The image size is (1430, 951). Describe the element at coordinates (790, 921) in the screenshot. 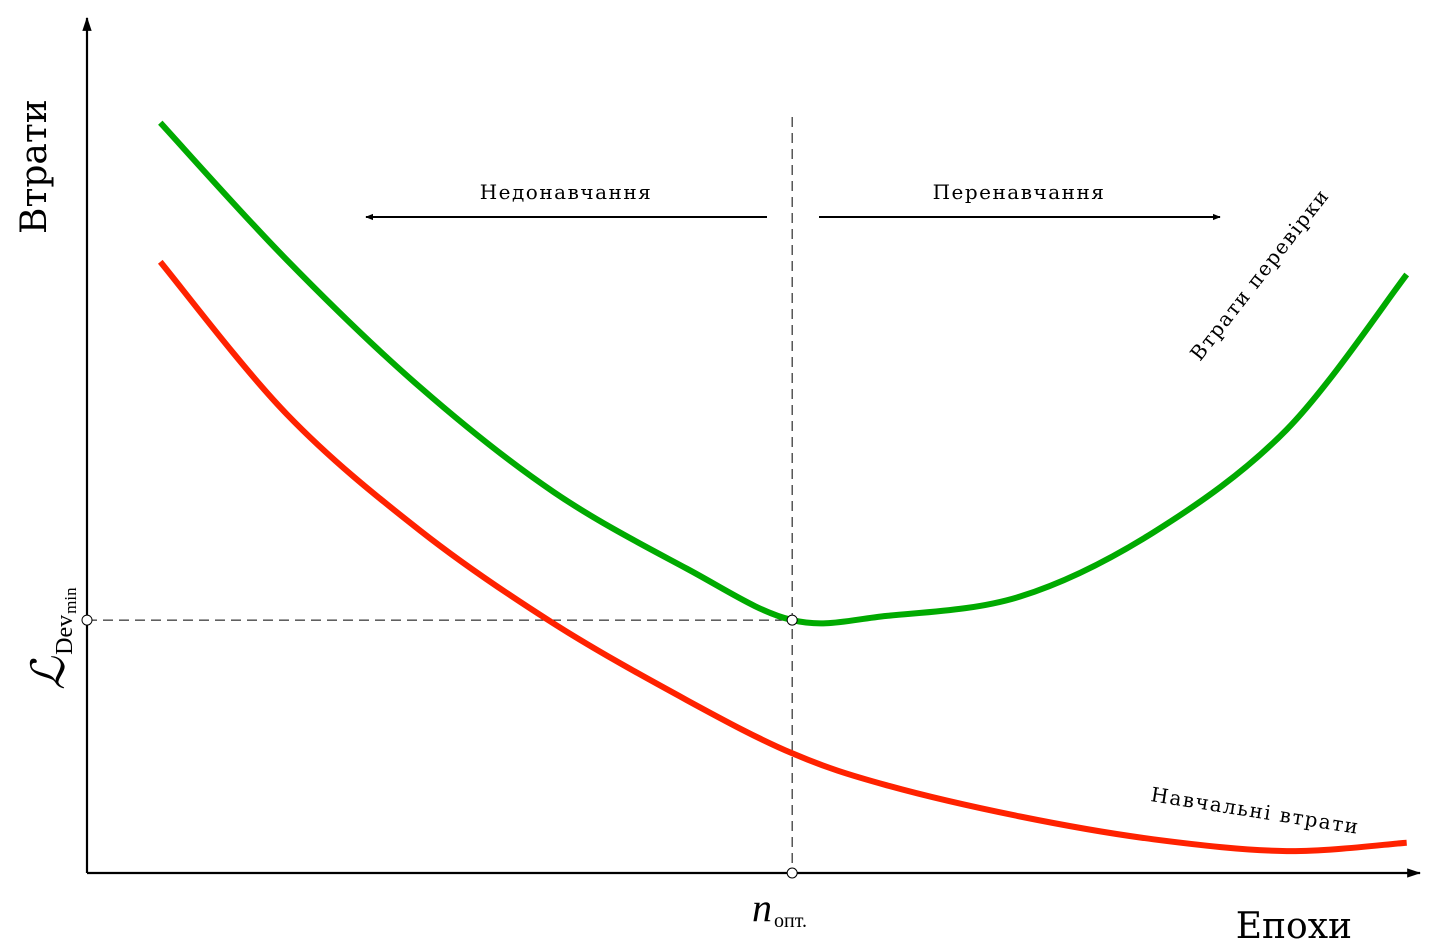

I see `optimal-epoch-subscript: опт.` at that location.